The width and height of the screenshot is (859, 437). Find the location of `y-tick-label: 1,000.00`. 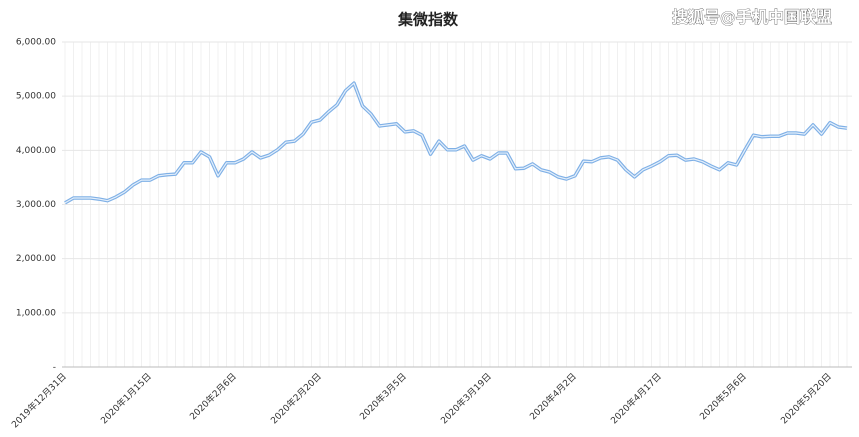

y-tick-label: 1,000.00 is located at coordinates (36, 313).